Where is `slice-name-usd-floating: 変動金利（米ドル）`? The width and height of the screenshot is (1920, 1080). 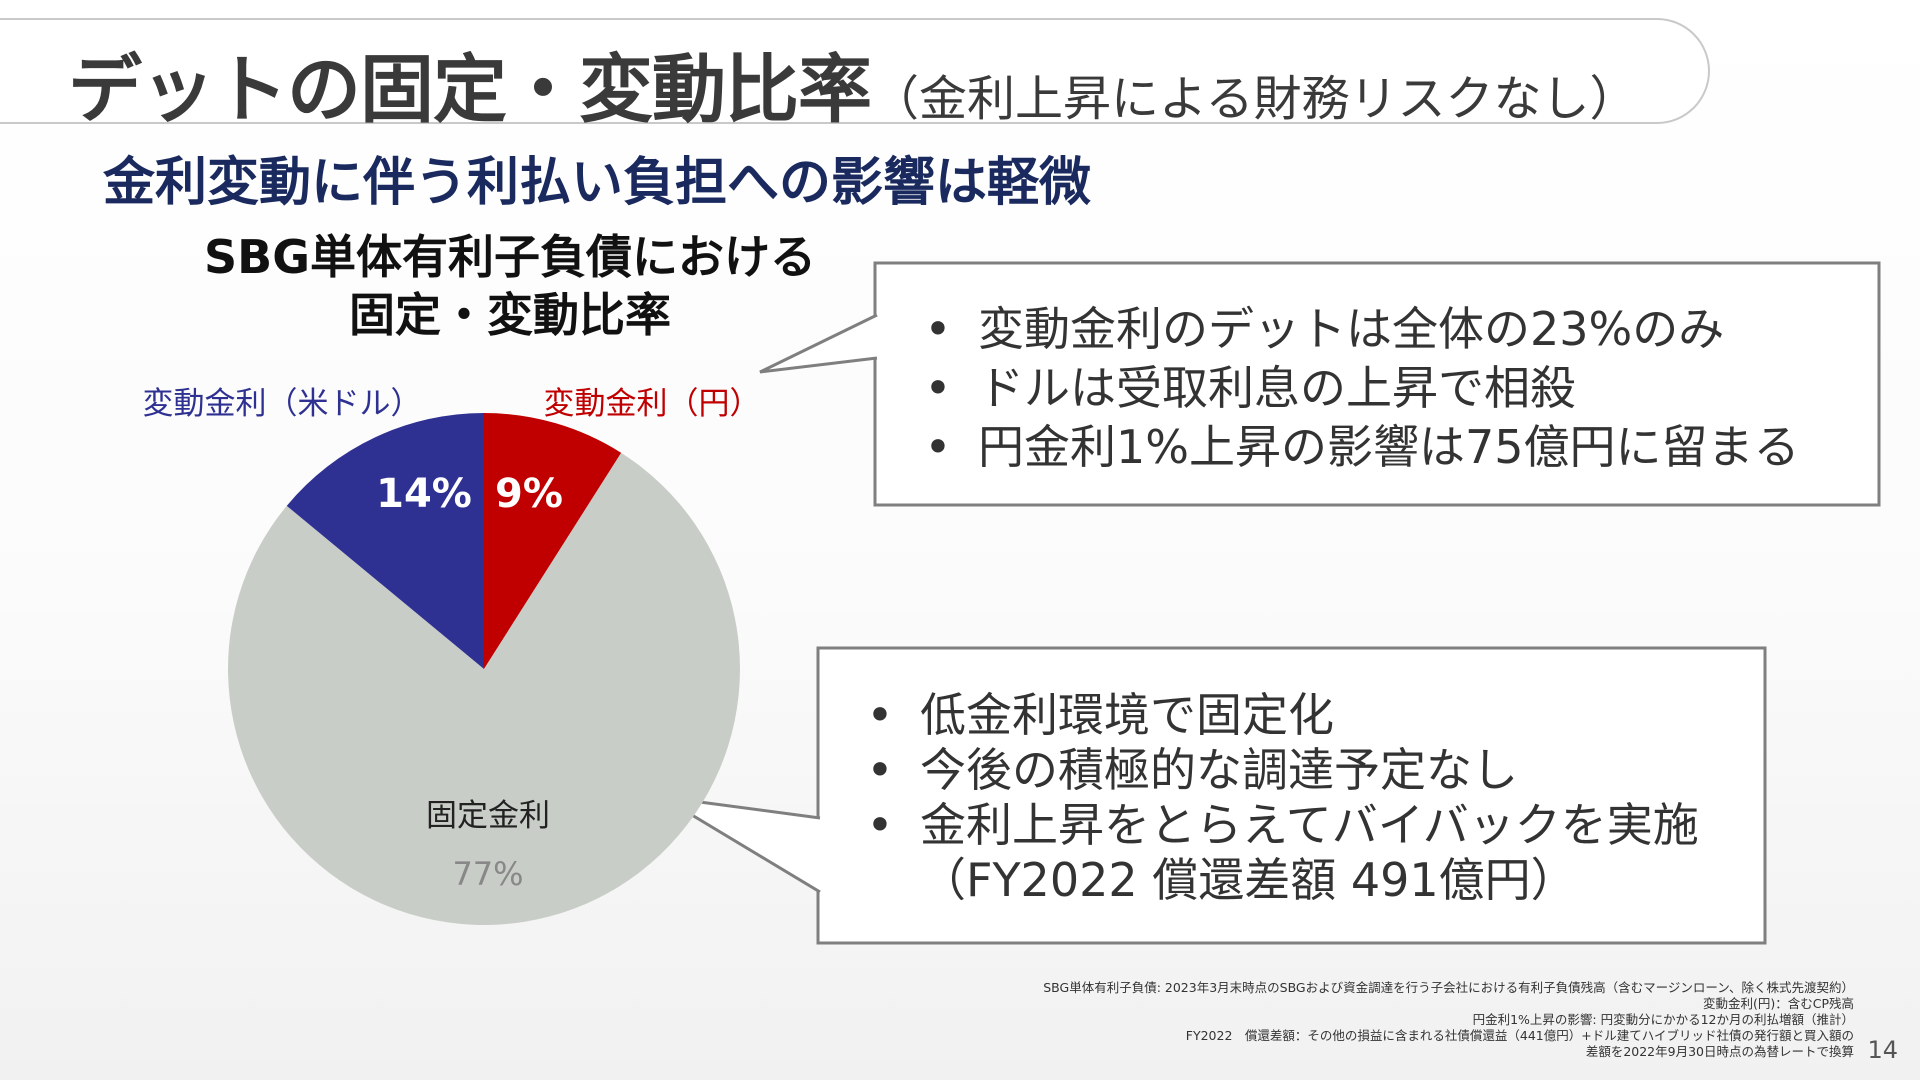 slice-name-usd-floating: 変動金利（米ドル） is located at coordinates (282, 404).